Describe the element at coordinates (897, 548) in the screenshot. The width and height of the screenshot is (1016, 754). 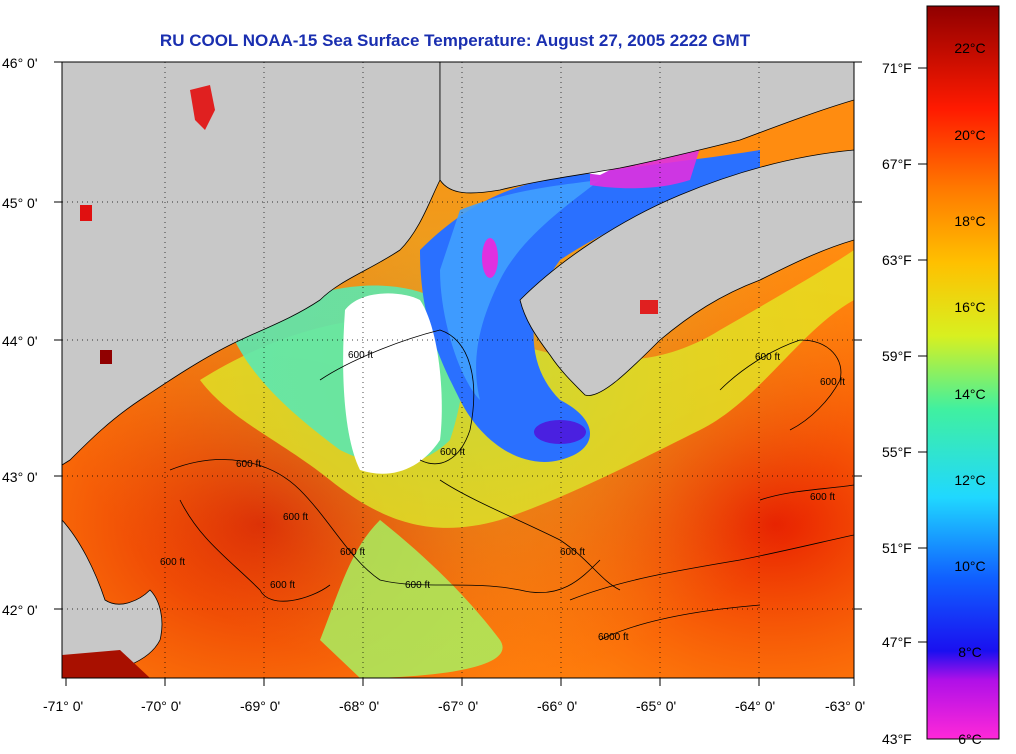
I see `fahrenheit-label: 51°F` at that location.